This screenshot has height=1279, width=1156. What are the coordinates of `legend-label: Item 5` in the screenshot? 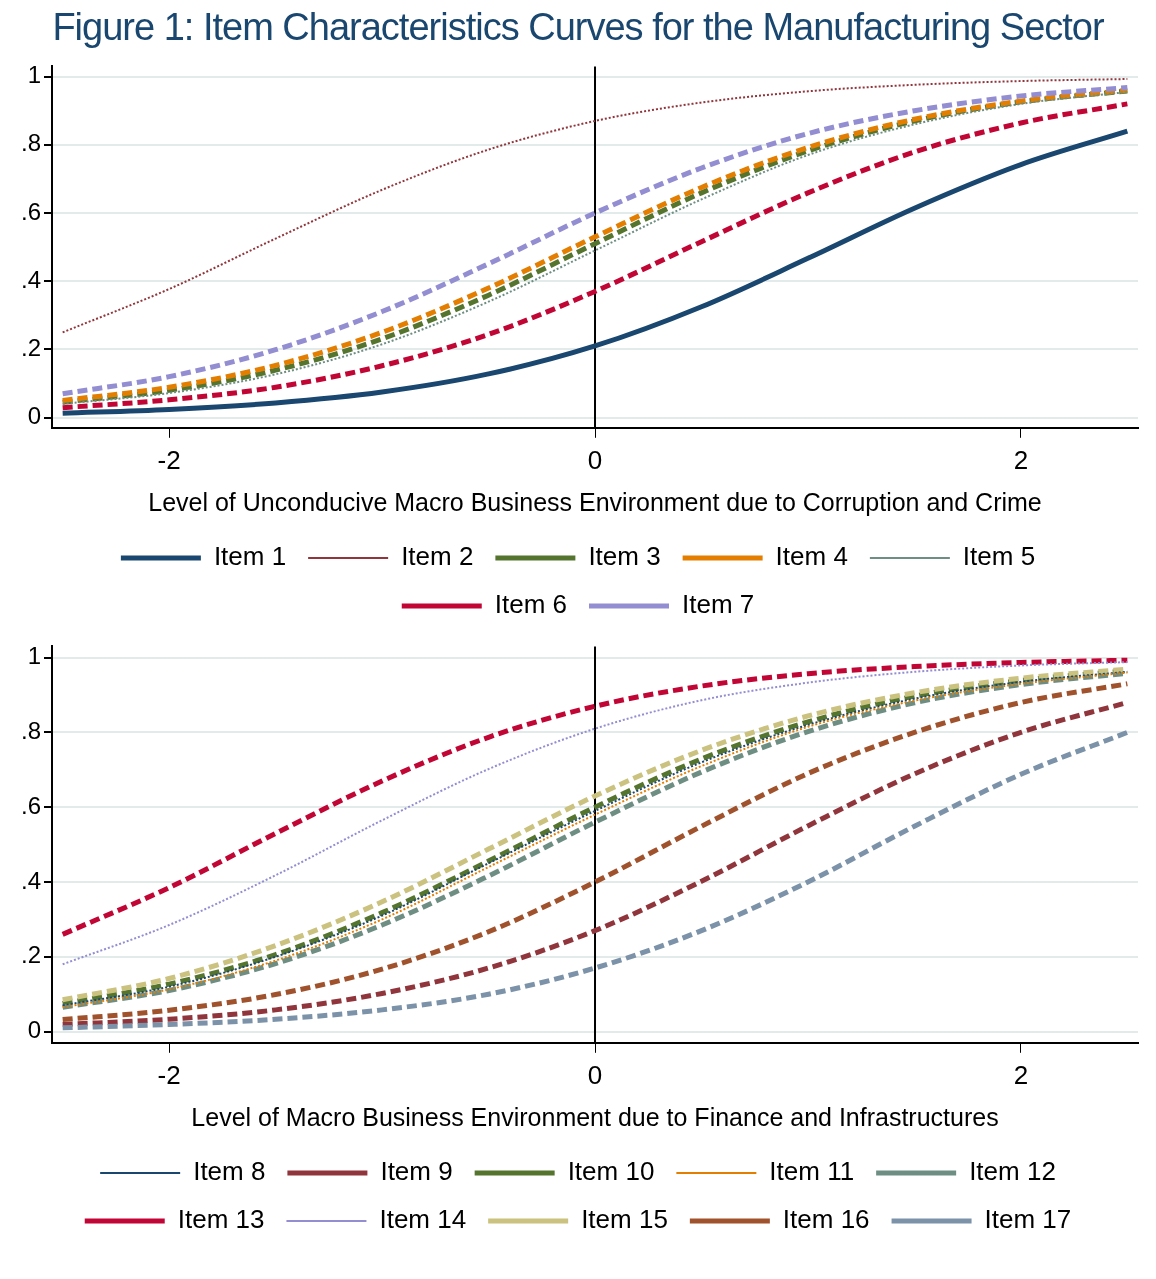 It's located at (999, 556).